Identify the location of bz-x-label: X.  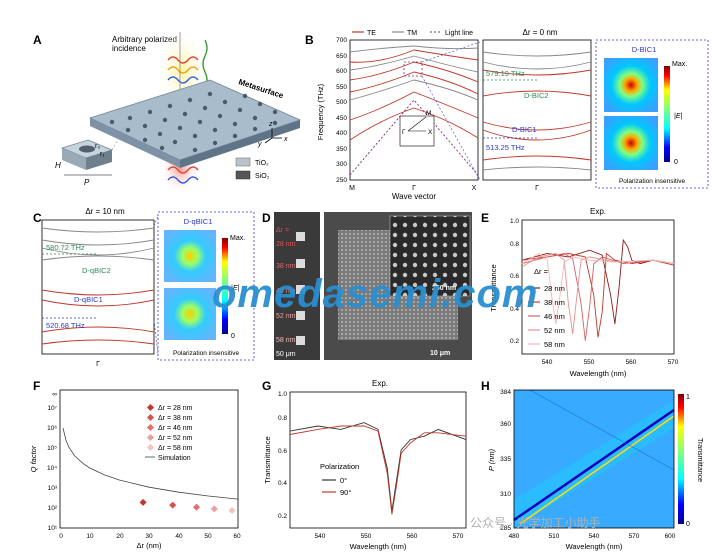
(430, 132).